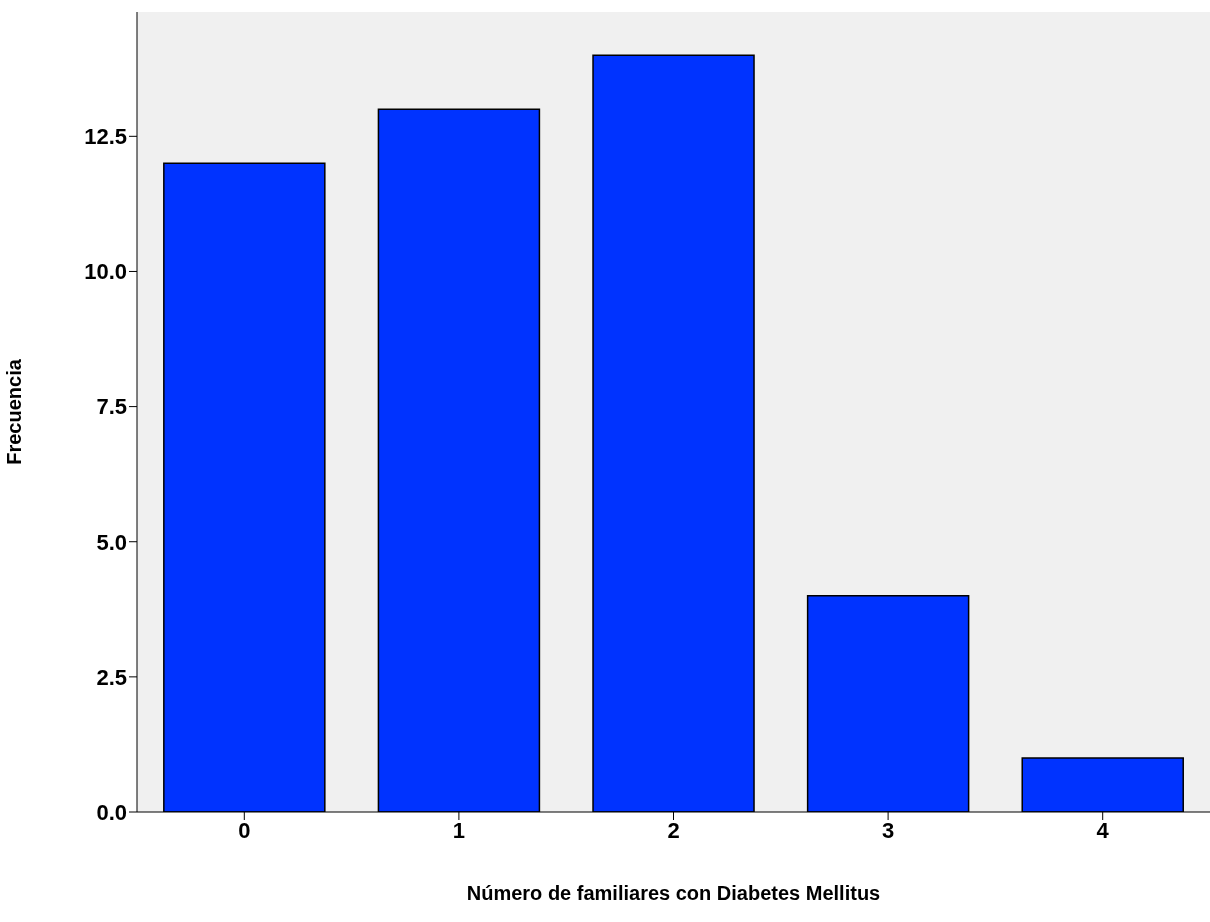  I want to click on x-tick-label: 2, so click(673, 830).